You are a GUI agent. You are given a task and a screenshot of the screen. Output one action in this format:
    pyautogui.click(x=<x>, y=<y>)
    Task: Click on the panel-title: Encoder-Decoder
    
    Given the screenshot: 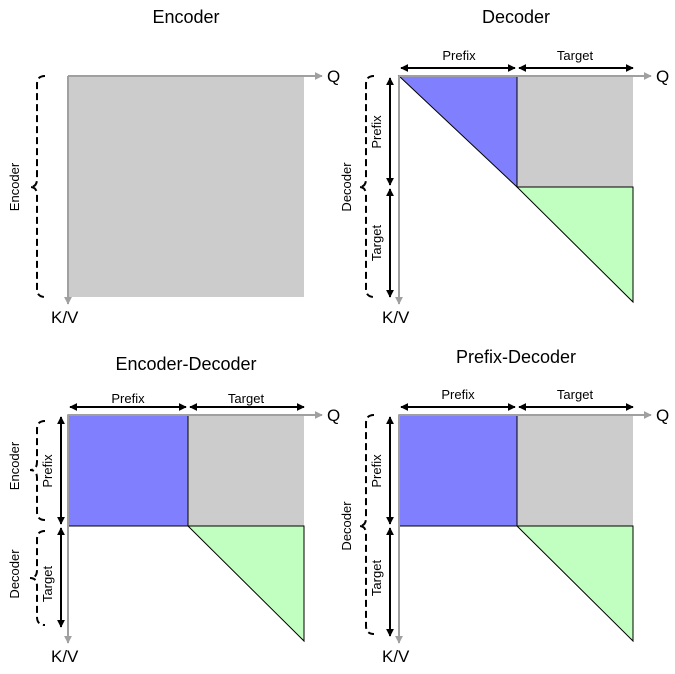 What is the action you would take?
    pyautogui.click(x=185, y=364)
    